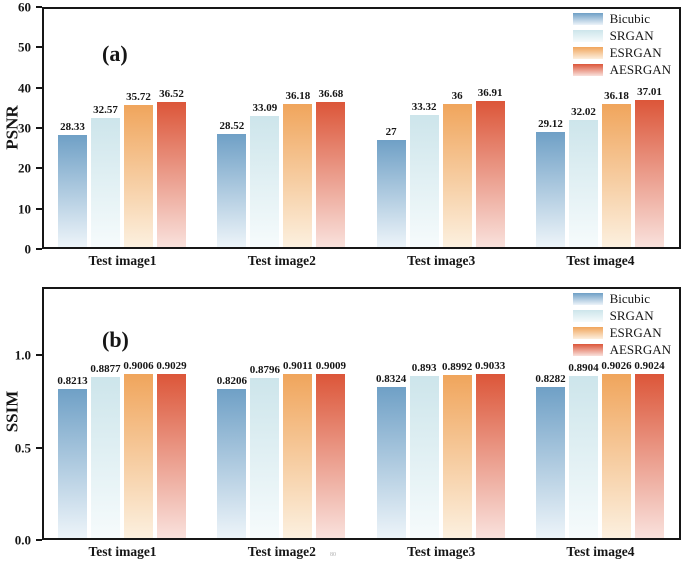  What do you see at coordinates (171, 168) in the screenshot?
I see `bar-aesrgan: 36.52` at bounding box center [171, 168].